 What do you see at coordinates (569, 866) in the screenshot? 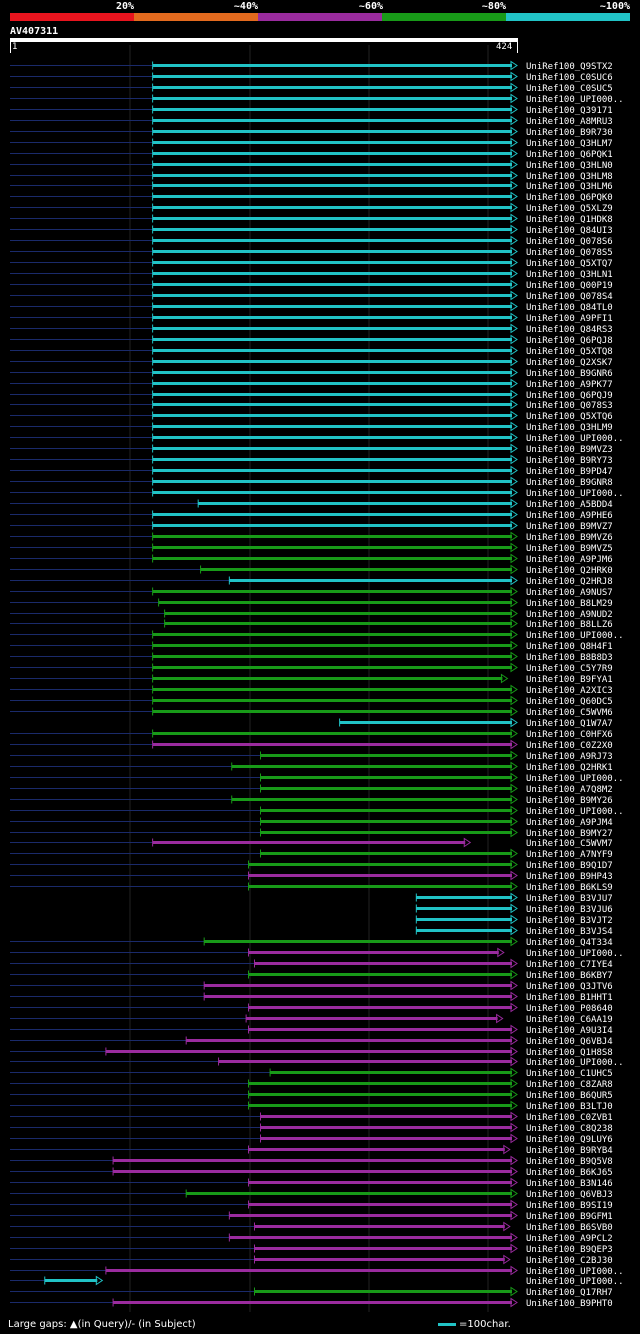
I see `hit-name: UniRef100_B9Q1D7` at bounding box center [569, 866].